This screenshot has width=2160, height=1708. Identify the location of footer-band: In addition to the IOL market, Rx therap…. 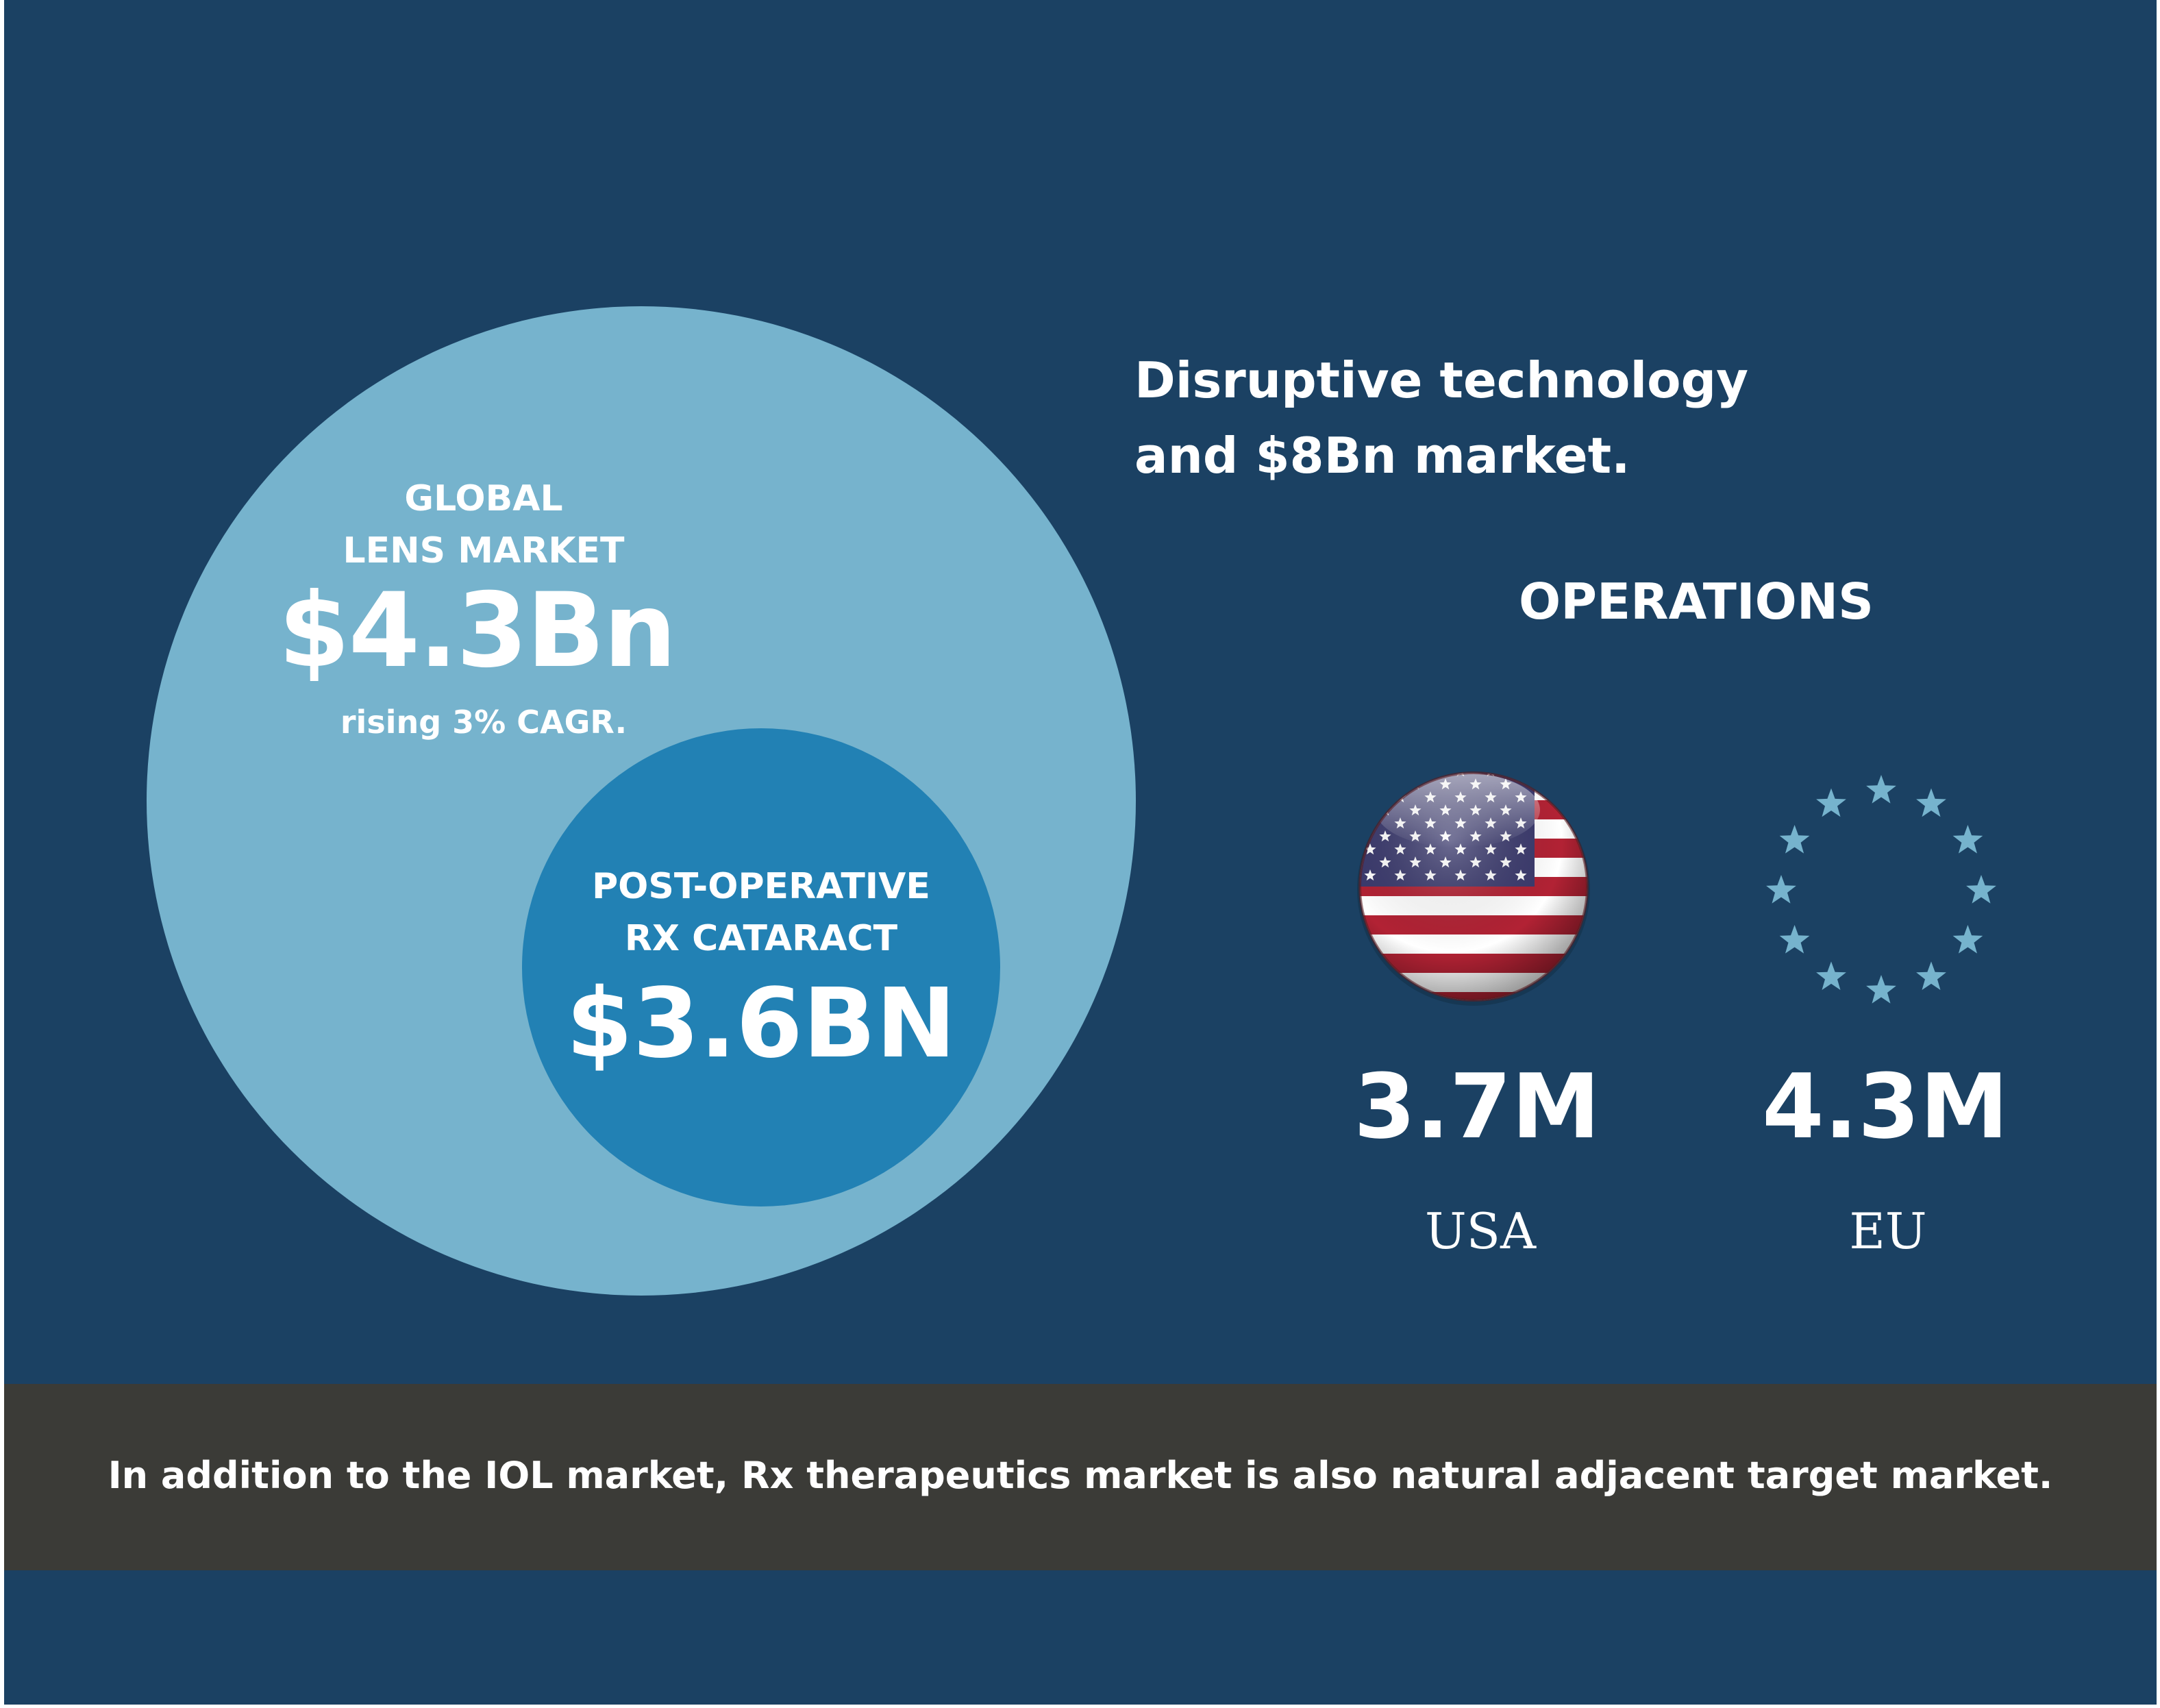
(1080, 1477).